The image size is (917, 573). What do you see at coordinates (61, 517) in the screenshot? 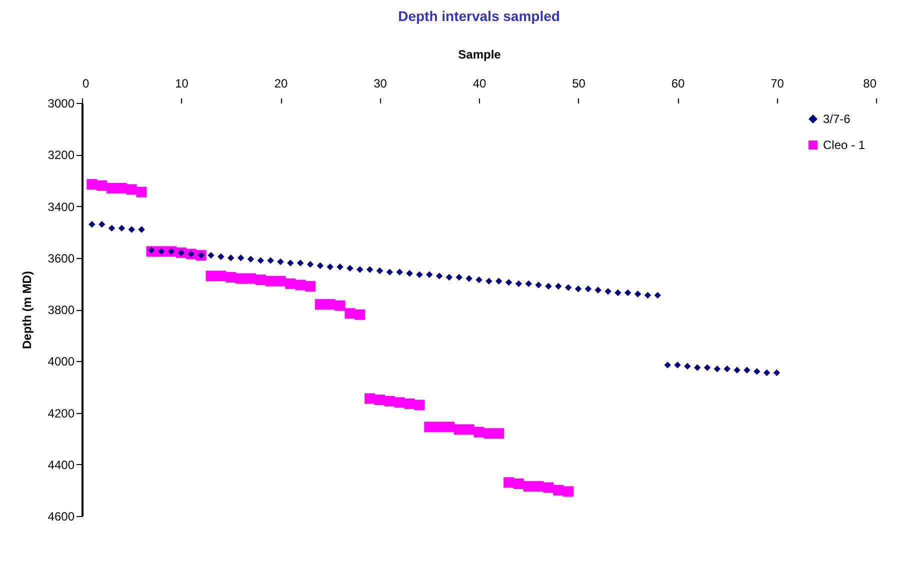
I see `y-tick-label: 4600` at bounding box center [61, 517].